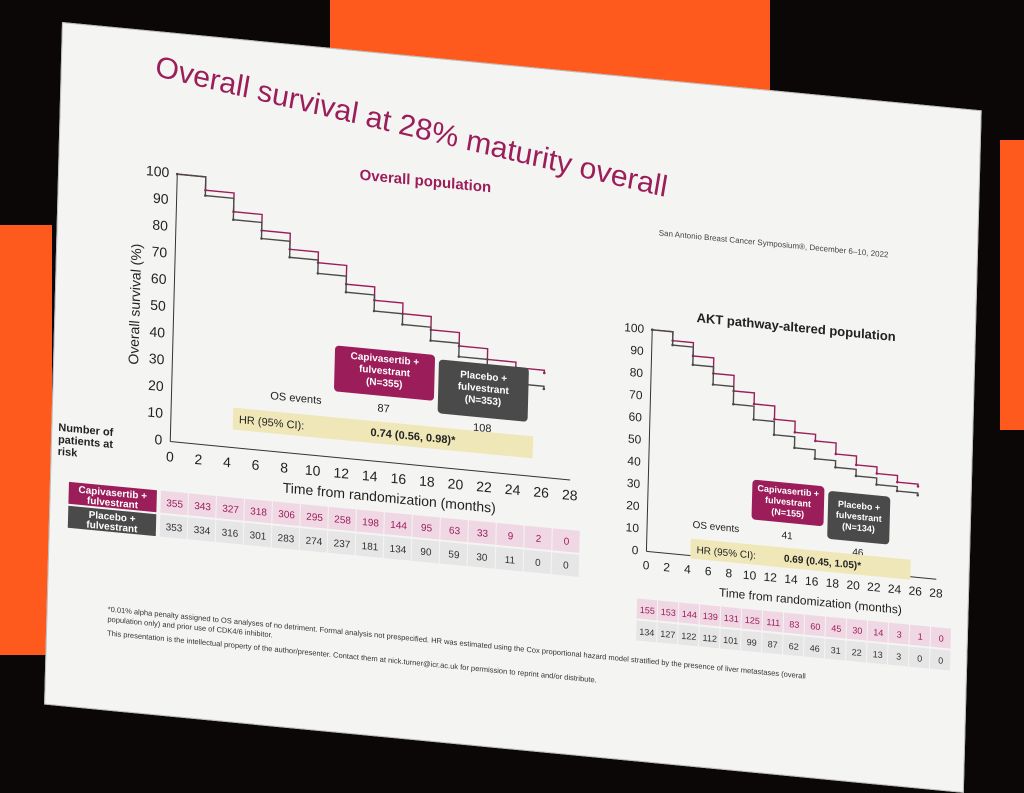 The height and width of the screenshot is (793, 1024). I want to click on chart2-os-events-label: OS events, so click(715, 527).